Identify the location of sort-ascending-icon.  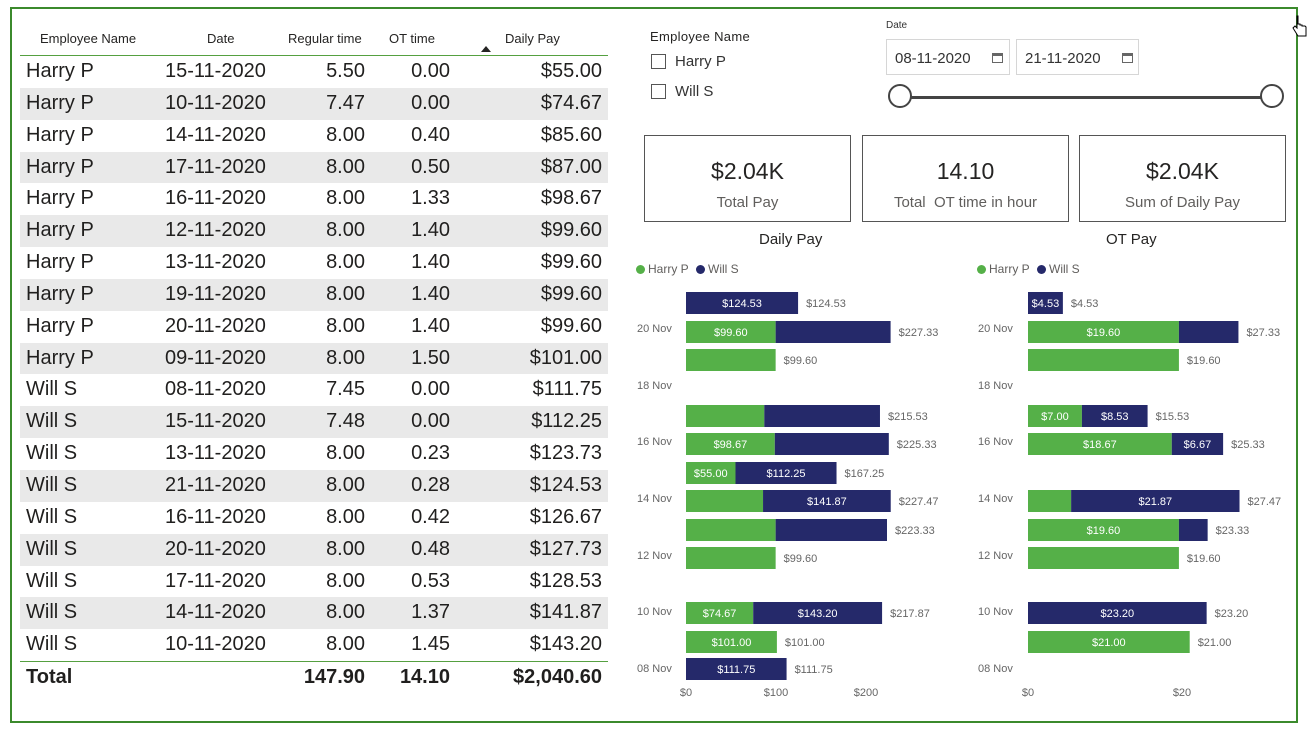
(486, 49).